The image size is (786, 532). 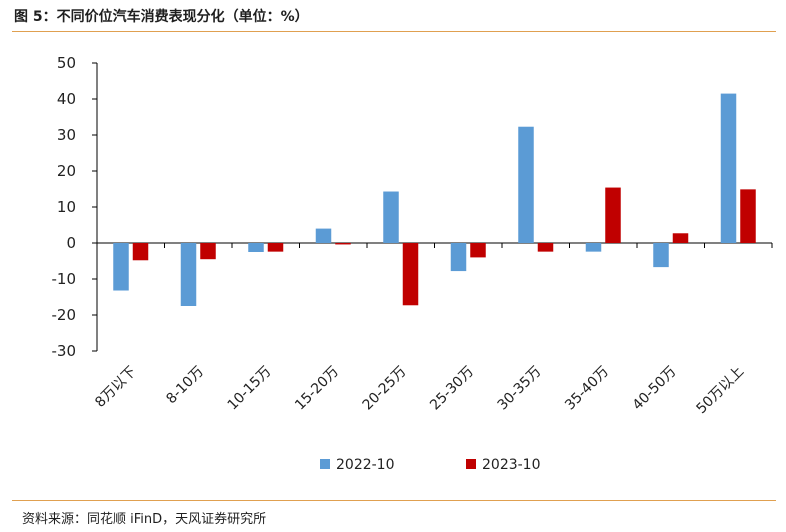 What do you see at coordinates (511, 465) in the screenshot?
I see `legend-label: 2023-10` at bounding box center [511, 465].